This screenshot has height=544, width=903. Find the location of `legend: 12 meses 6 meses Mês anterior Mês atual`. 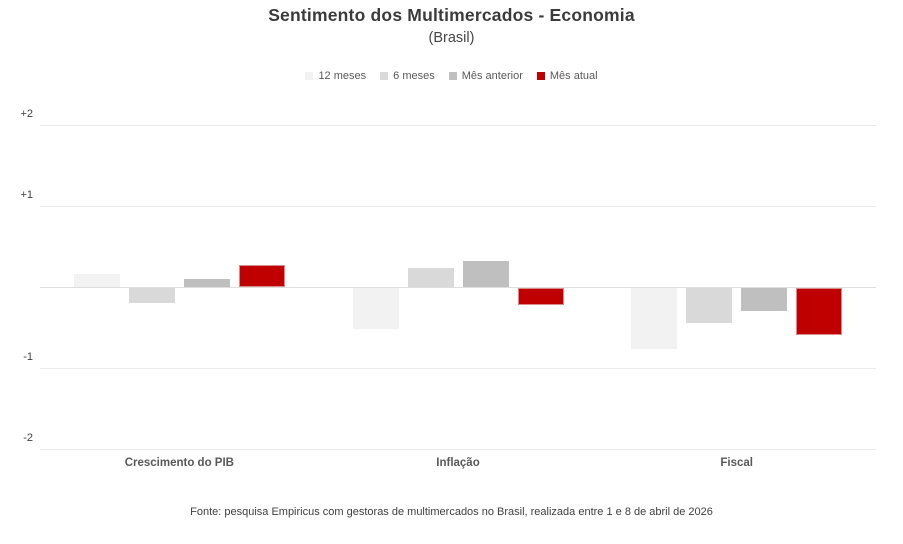

legend: 12 meses 6 meses Mês anterior Mês atual is located at coordinates (451, 76).